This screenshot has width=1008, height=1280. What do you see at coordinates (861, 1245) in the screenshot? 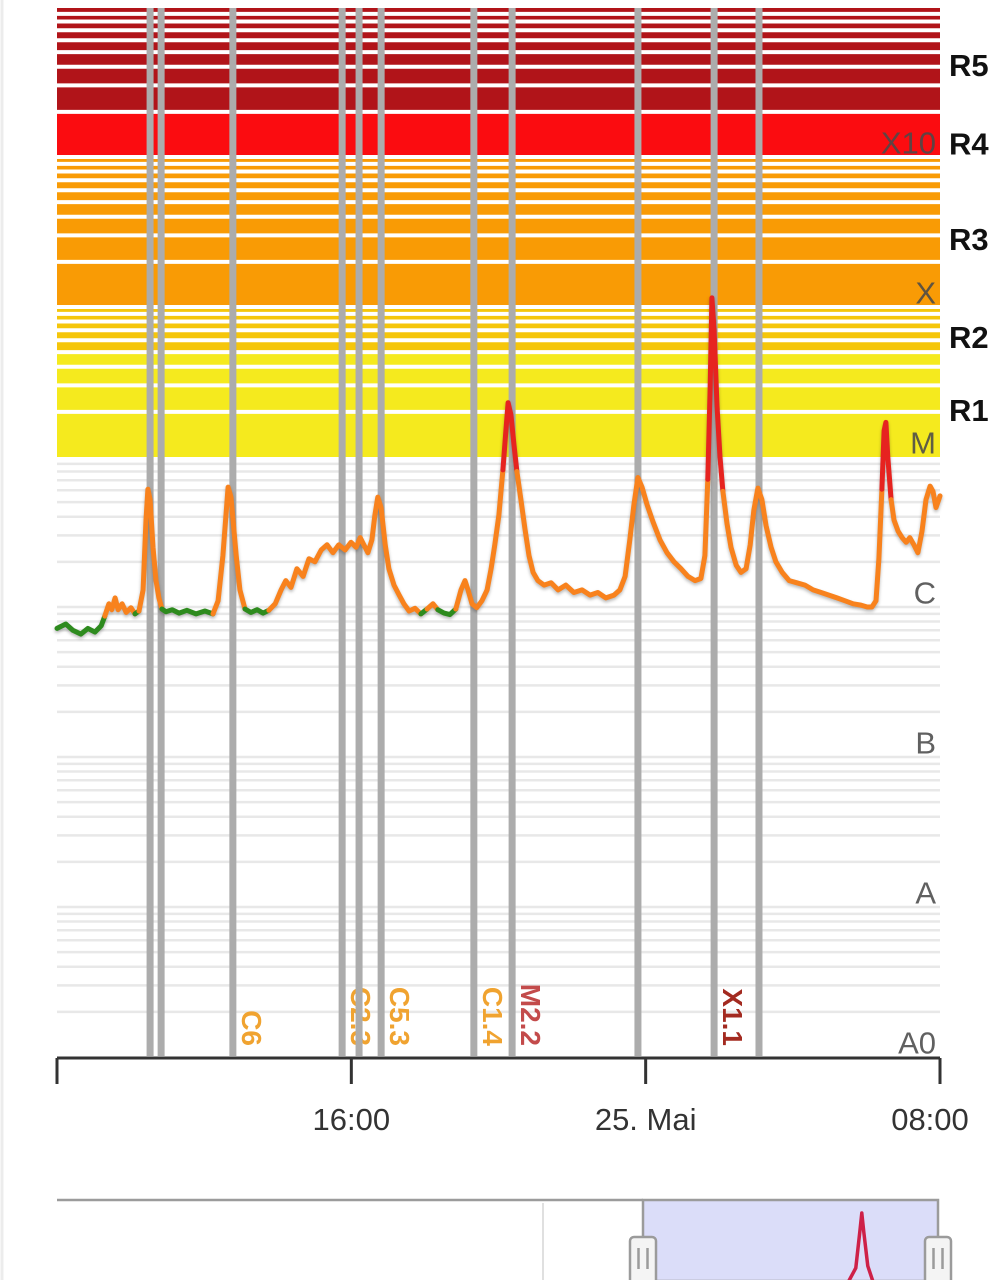
I see `minimap-flux-spike` at bounding box center [861, 1245].